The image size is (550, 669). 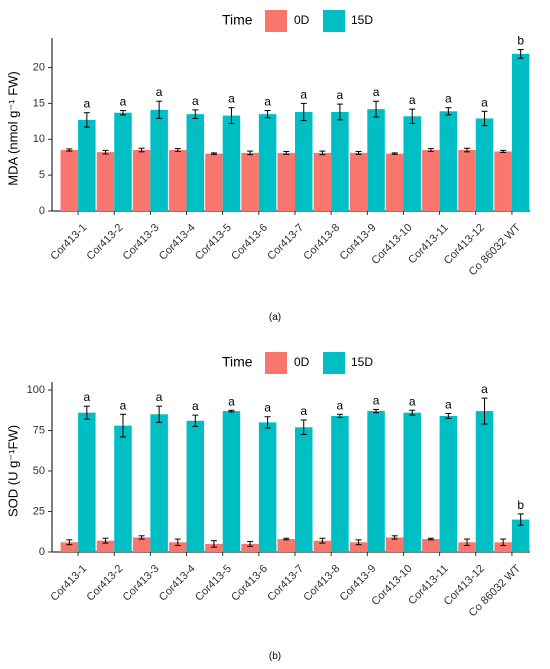 What do you see at coordinates (141, 242) in the screenshot?
I see `panel-a-x-tick-label: Cor413-3` at bounding box center [141, 242].